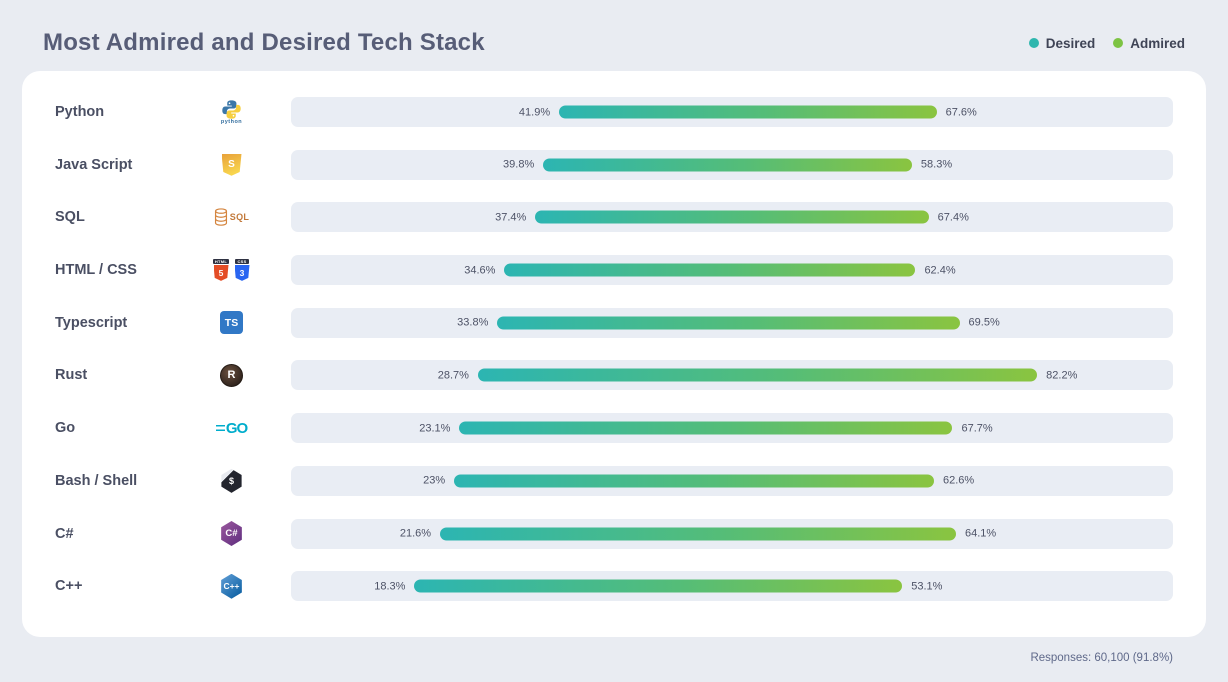 The height and width of the screenshot is (682, 1228). I want to click on desired-value: 21.6%, so click(415, 533).